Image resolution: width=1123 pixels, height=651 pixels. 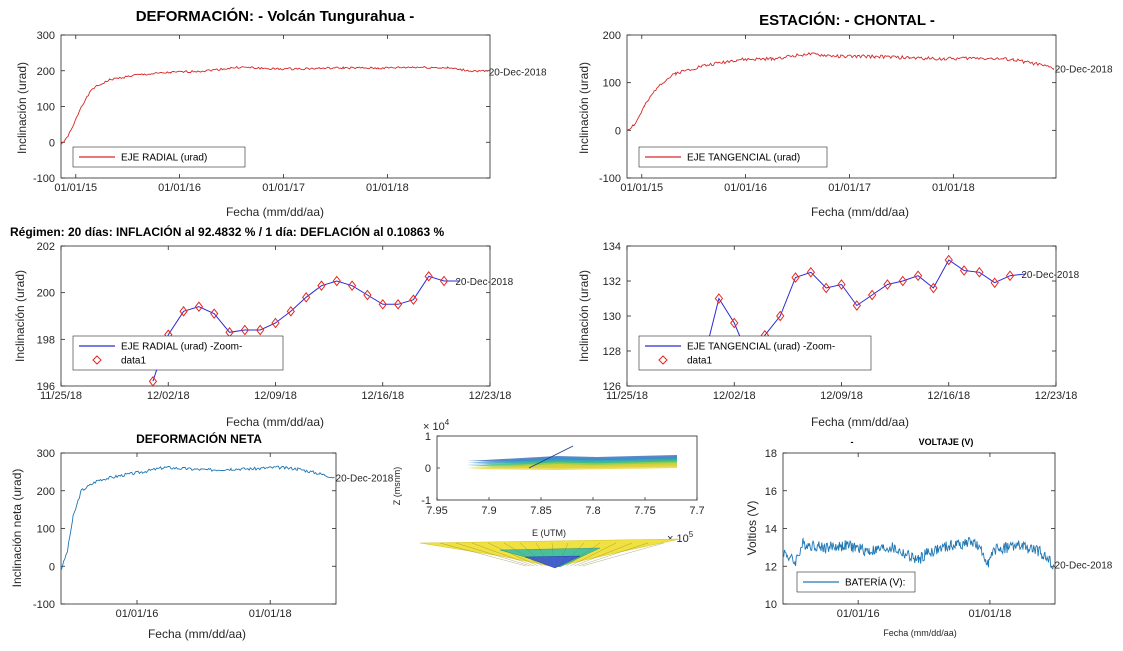 What do you see at coordinates (612, 387) in the screenshot?
I see `tangencial_zoom-ytick-label: 126` at bounding box center [612, 387].